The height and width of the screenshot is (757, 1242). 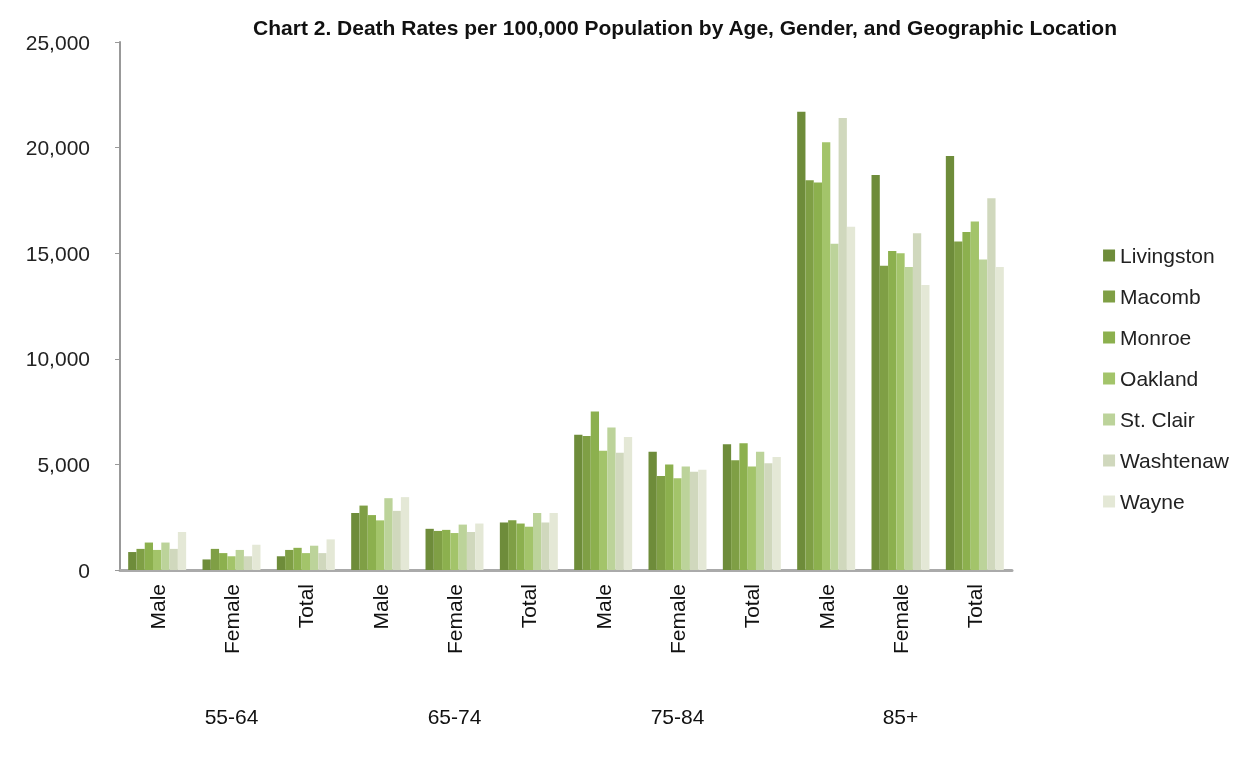 What do you see at coordinates (1175, 460) in the screenshot?
I see `legend-label: Washtenaw` at bounding box center [1175, 460].